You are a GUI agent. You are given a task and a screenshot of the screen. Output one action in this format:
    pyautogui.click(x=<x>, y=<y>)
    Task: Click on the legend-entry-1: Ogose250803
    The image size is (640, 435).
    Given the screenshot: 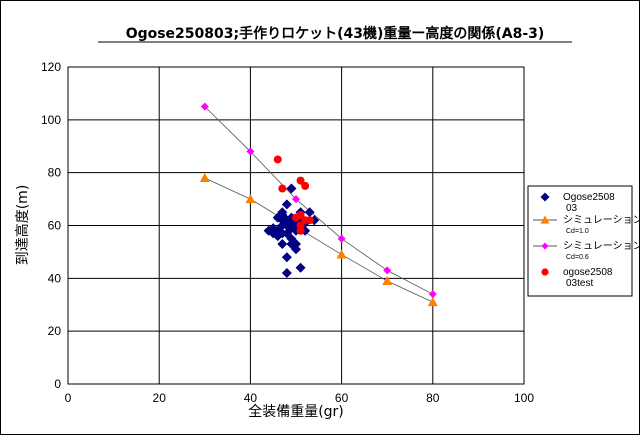 What is the action you would take?
    pyautogui.click(x=577, y=203)
    